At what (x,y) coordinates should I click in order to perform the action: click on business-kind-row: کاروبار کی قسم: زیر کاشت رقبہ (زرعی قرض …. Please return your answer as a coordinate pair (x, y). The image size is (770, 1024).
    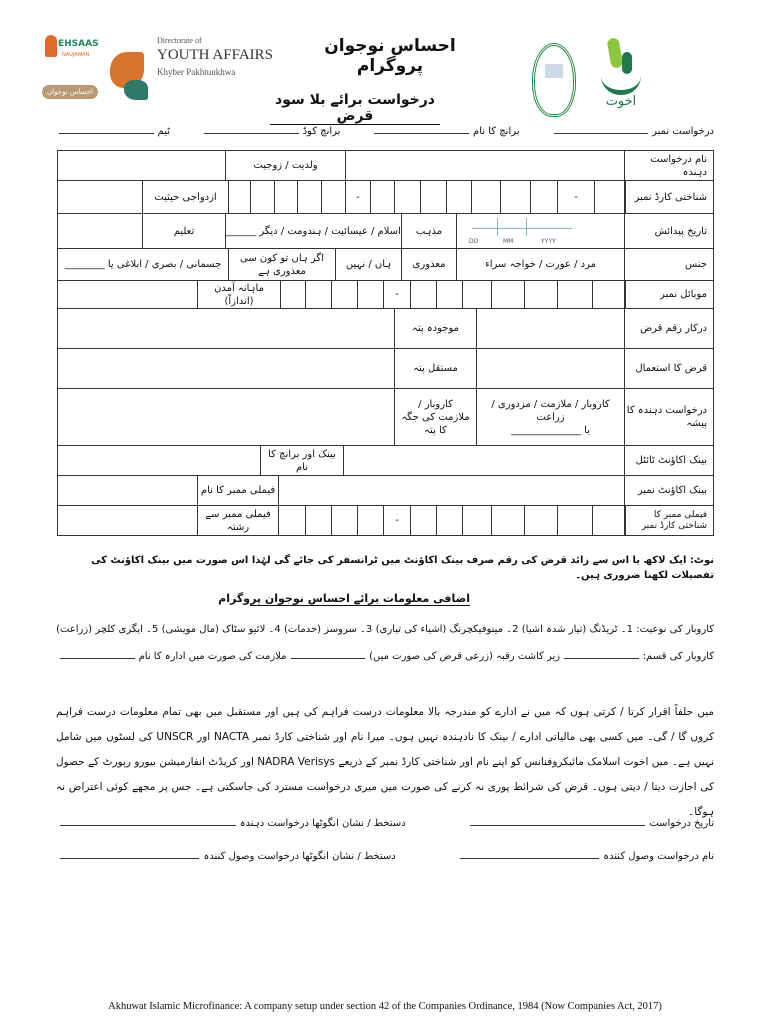
    Looking at the image, I should click on (385, 656).